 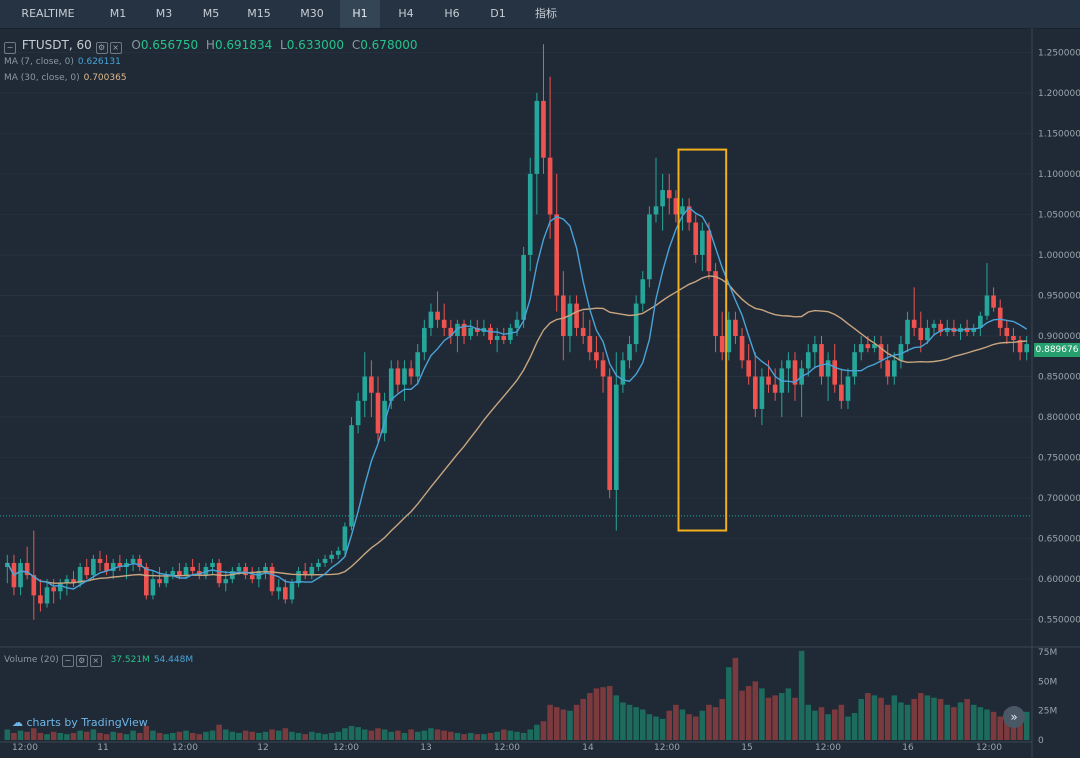 I want to click on tradingview-branding: ☁ charts by TradingView, so click(x=80, y=722).